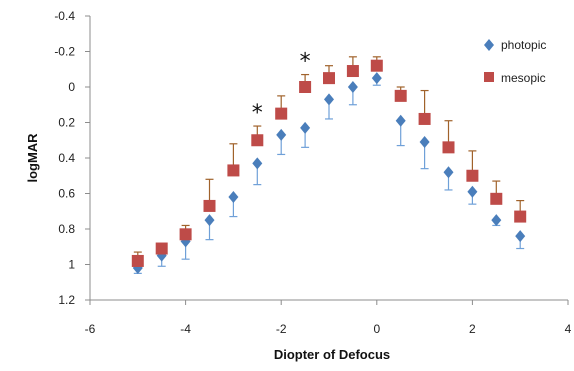 This screenshot has width=574, height=371. I want to click on y-tick-label: -0.4, so click(64, 16).